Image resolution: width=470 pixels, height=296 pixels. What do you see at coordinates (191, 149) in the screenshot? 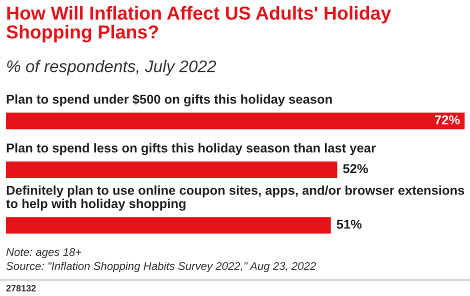
I see `y-tick-label: Plan to spend less on gifts this holiday season than last year` at bounding box center [191, 149].